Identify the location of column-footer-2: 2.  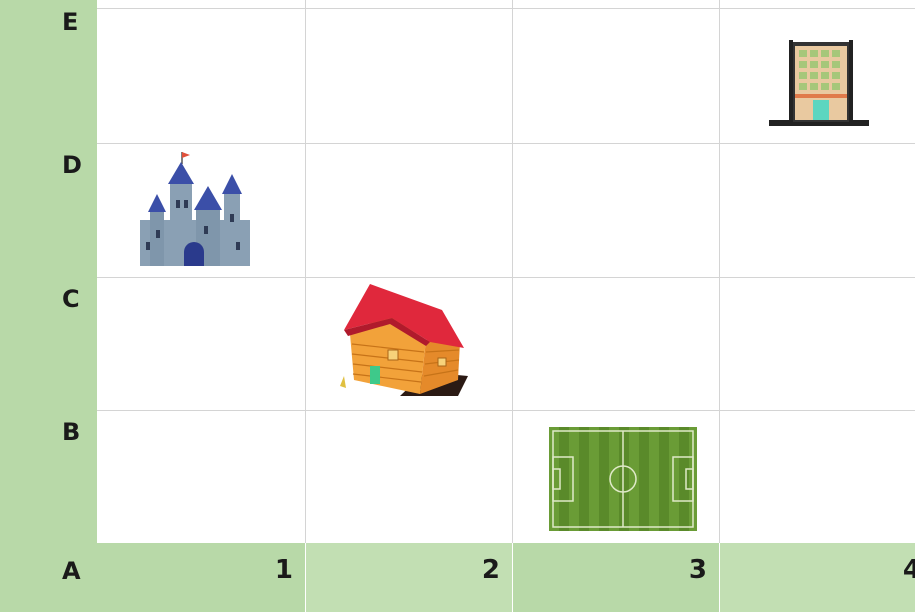
(409, 577).